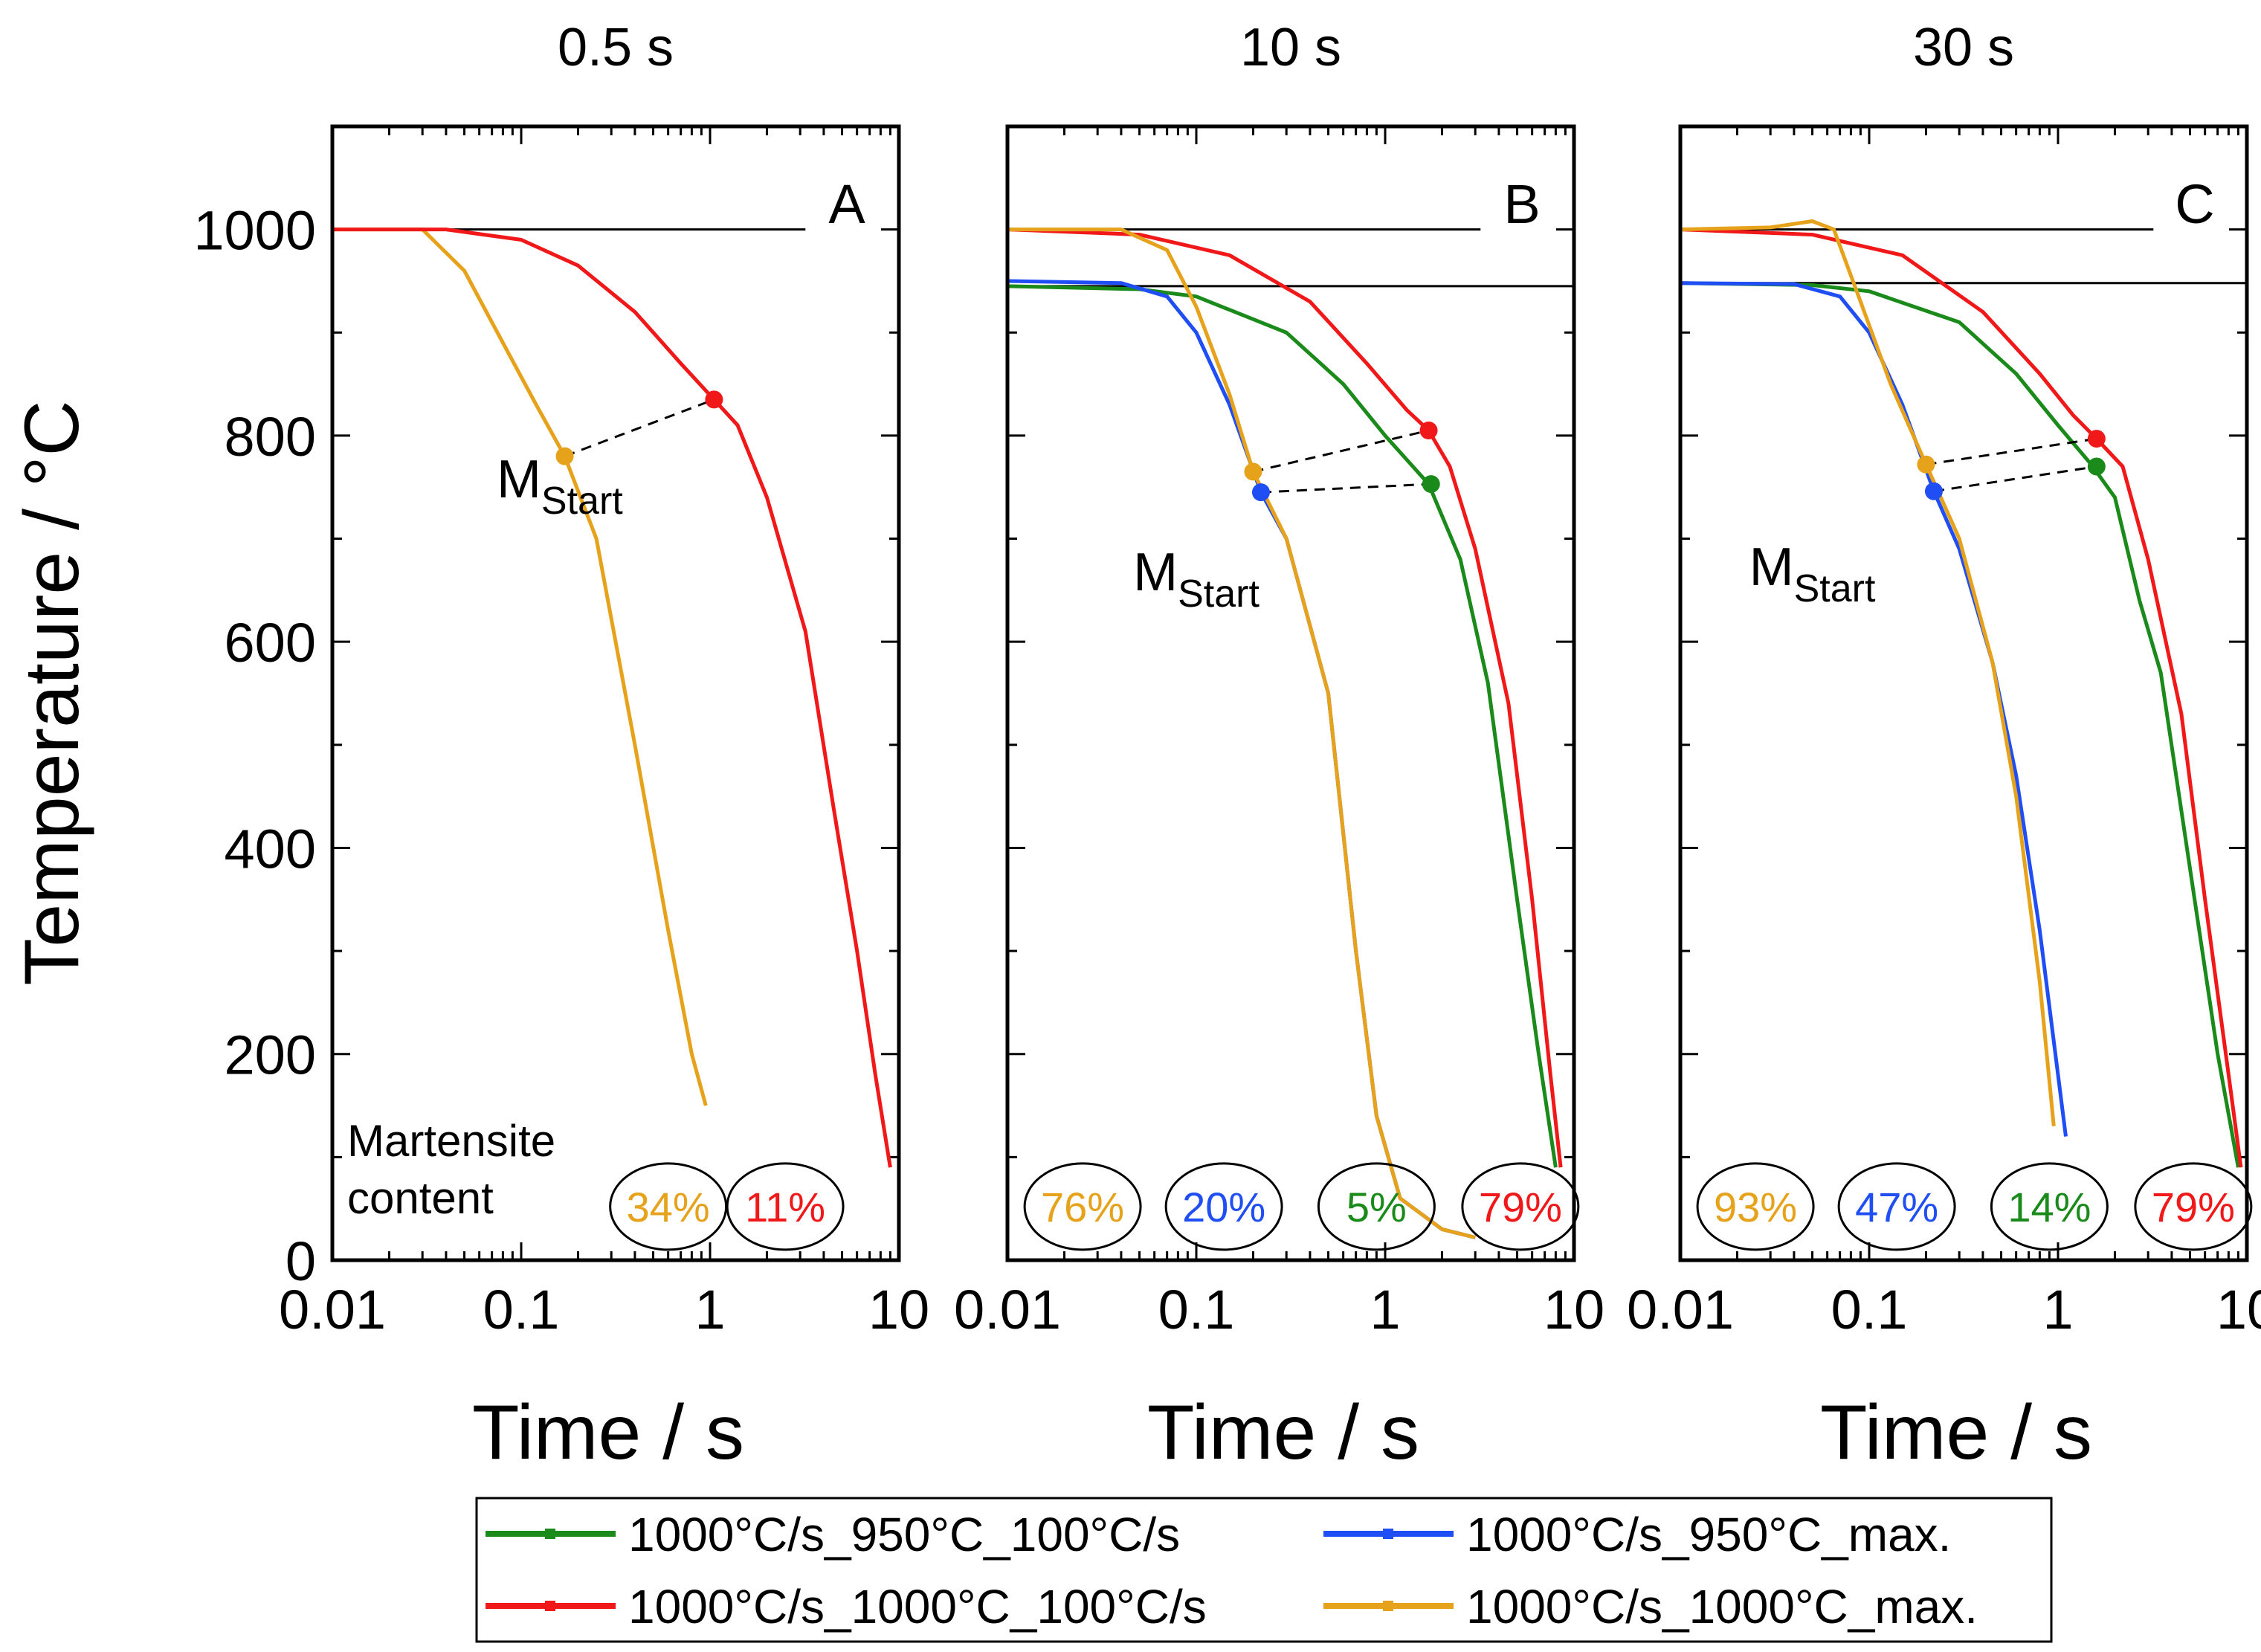 The height and width of the screenshot is (1652, 2261). I want to click on martensite-percent-orange: 76%, so click(1082, 1207).